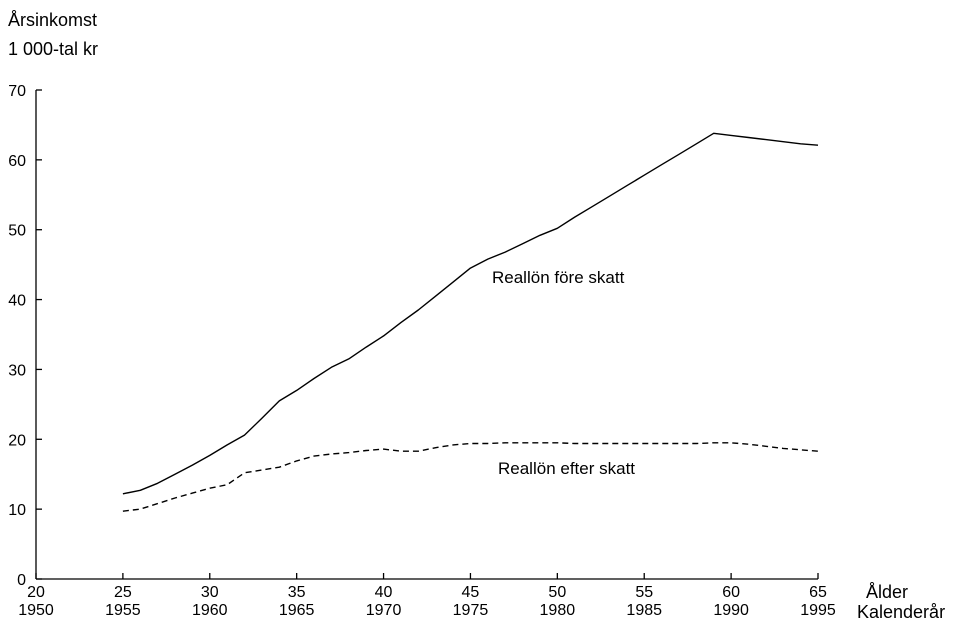  I want to click on x-tick-label-year: 1975, so click(471, 610).